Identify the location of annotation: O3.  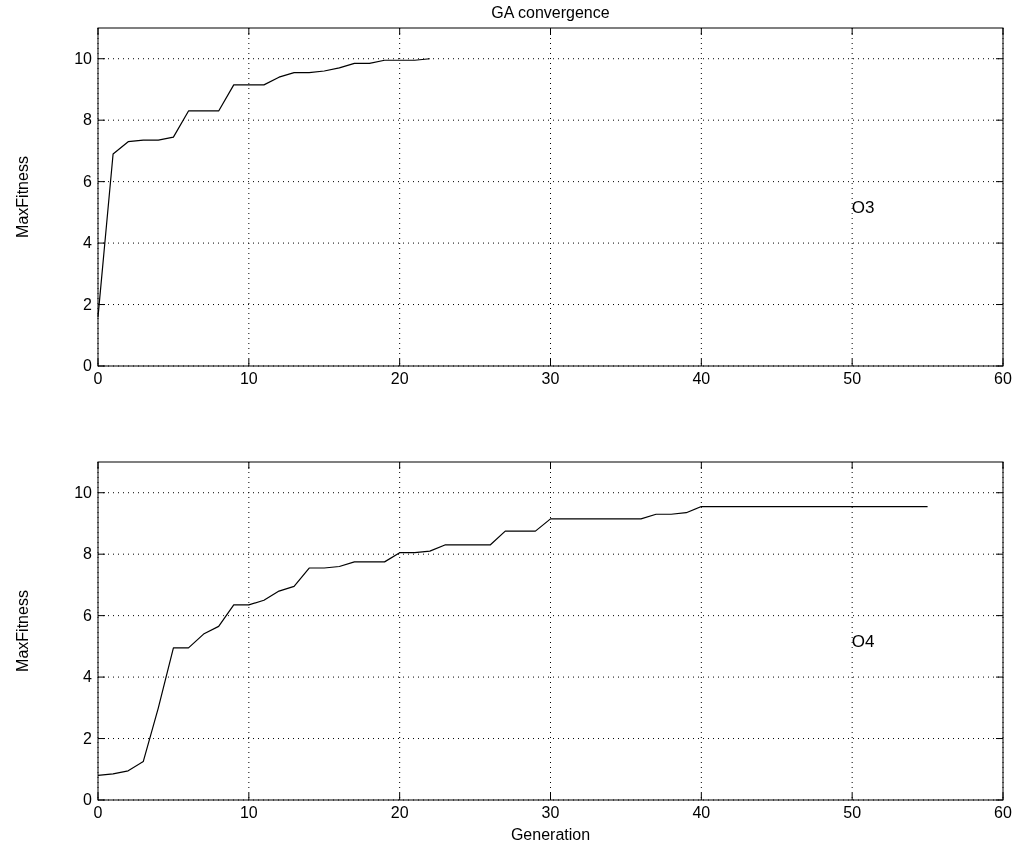
(863, 208).